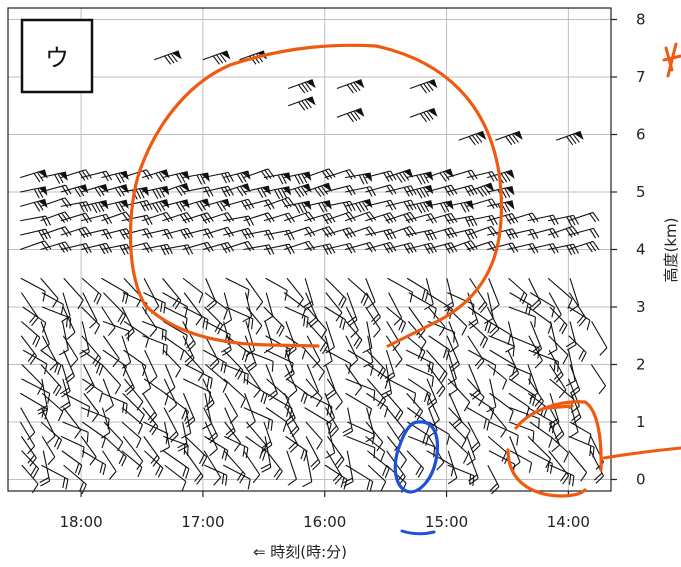 The height and width of the screenshot is (567, 681). I want to click on x-tick-label: 16:00, so click(324, 522).